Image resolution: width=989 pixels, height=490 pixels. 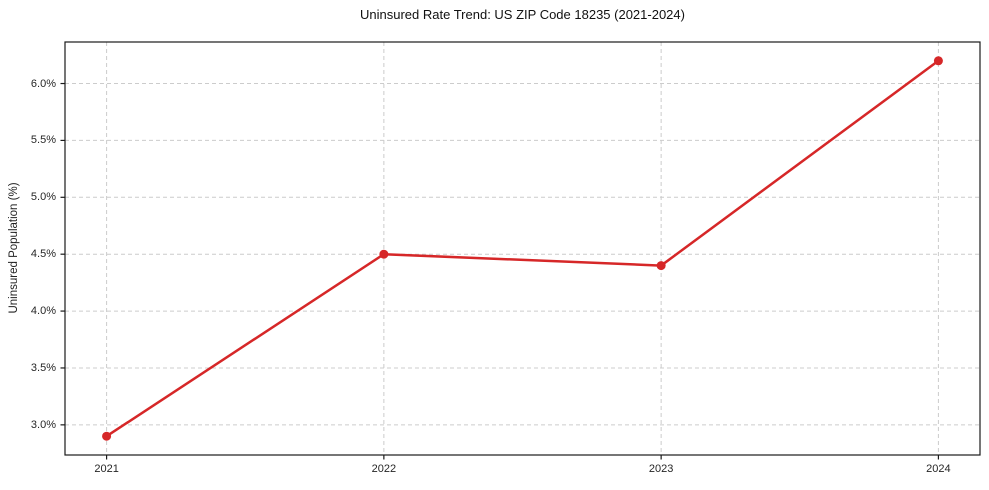 What do you see at coordinates (43, 197) in the screenshot?
I see `y-tick-label: 5.0%` at bounding box center [43, 197].